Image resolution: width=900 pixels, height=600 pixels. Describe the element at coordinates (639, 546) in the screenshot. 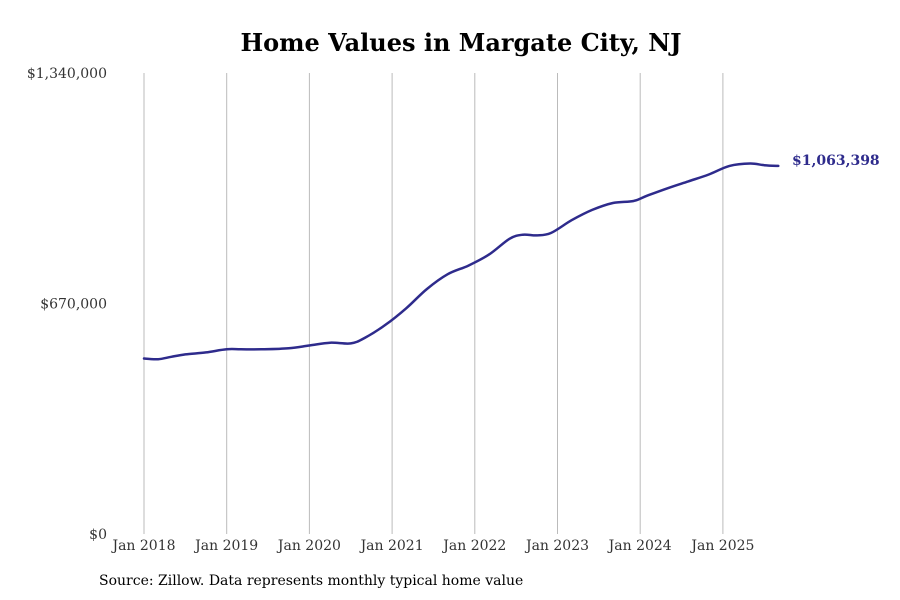

I see `x-tick-label-6: Jan 2024` at that location.